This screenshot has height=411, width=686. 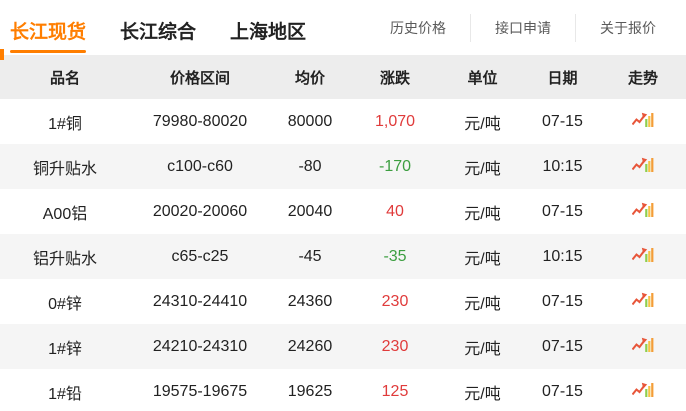 I want to click on tab-label: 长江综合, so click(x=158, y=32).